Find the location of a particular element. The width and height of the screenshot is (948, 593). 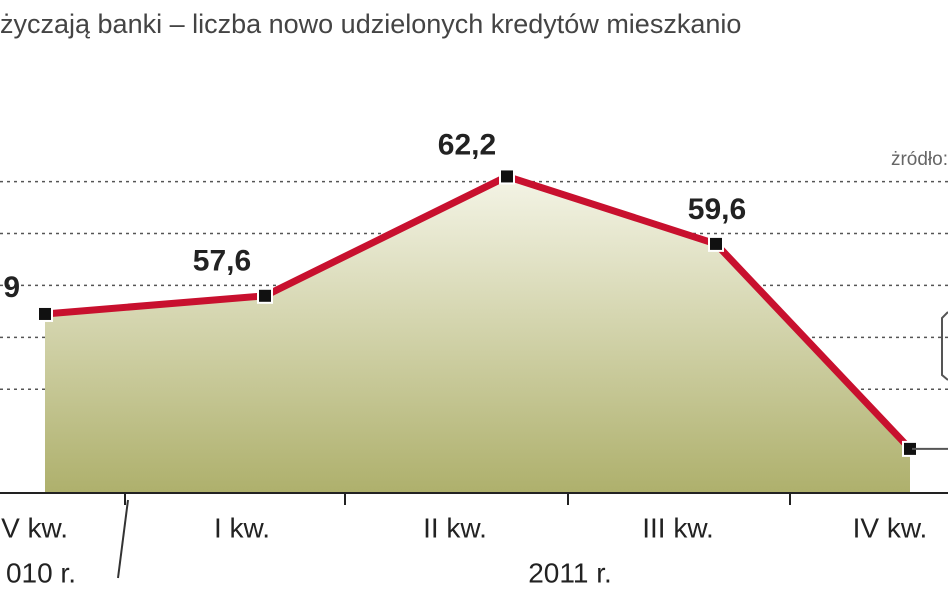

data-label: 62,2 is located at coordinates (467, 144).